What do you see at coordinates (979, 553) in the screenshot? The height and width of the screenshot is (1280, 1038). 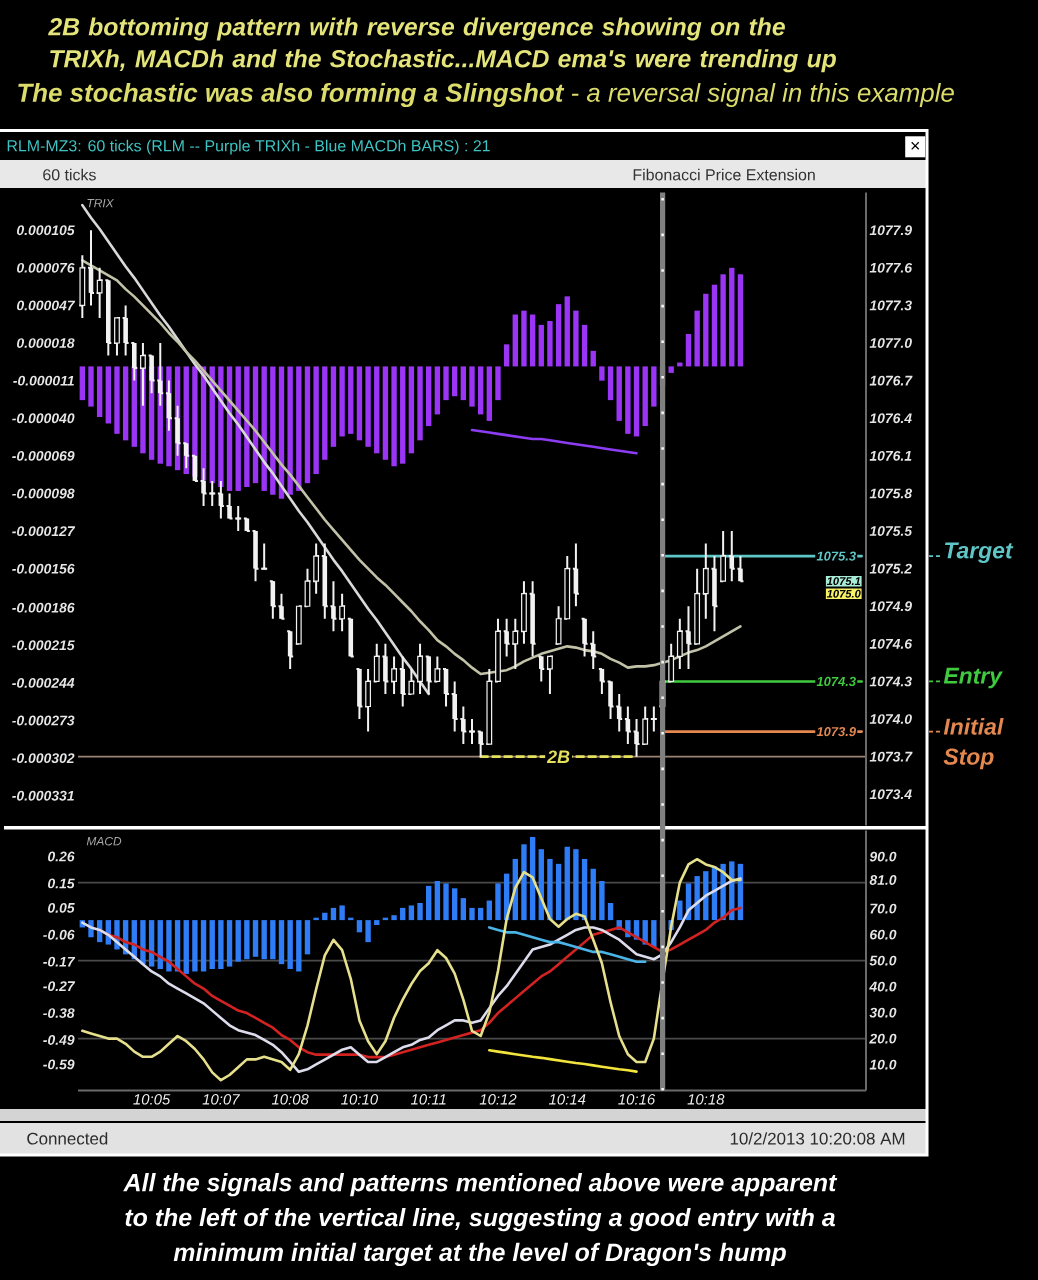 I see `legend-label: Target` at bounding box center [979, 553].